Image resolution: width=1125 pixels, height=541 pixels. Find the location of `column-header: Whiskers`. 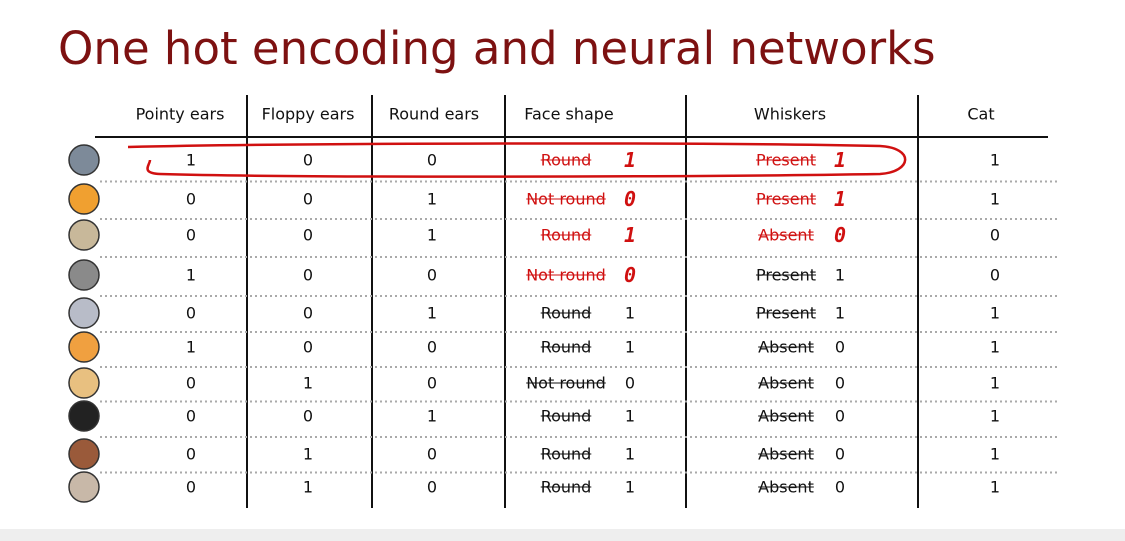

column-header: Whiskers is located at coordinates (790, 114).